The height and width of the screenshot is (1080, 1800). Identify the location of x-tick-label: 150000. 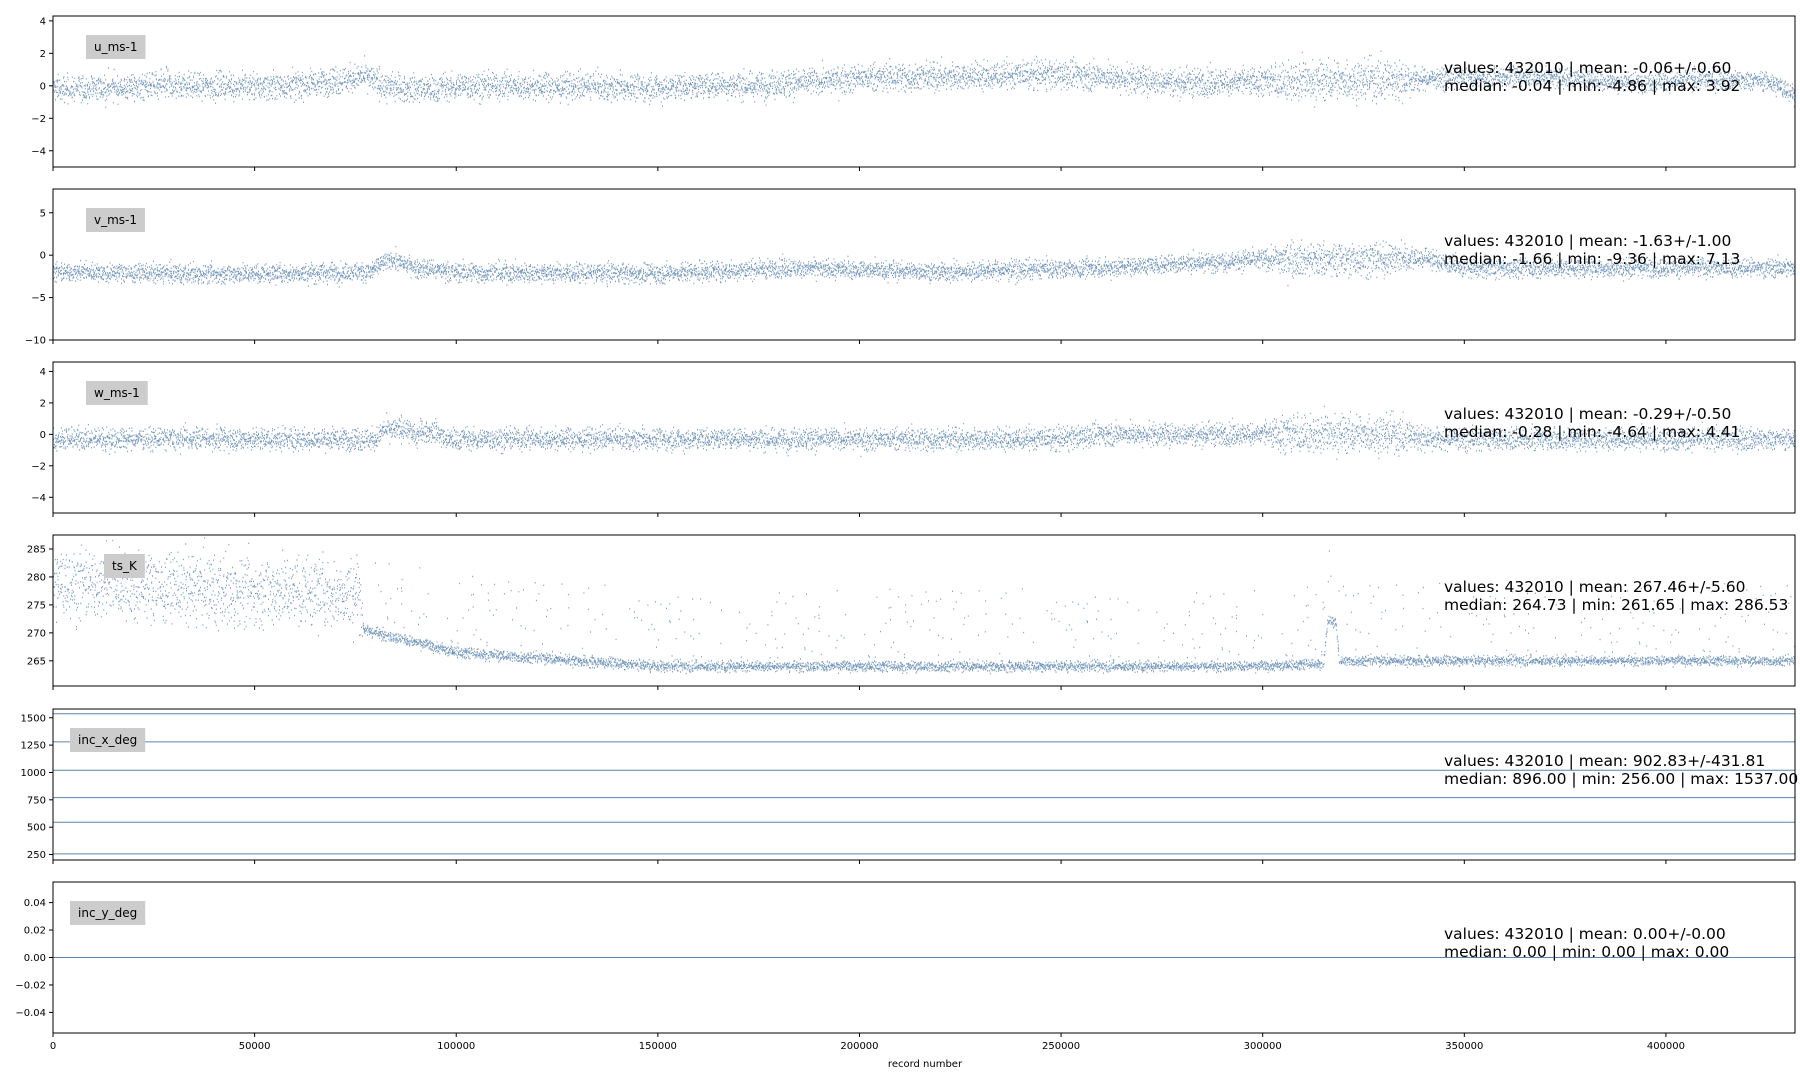
(658, 1046).